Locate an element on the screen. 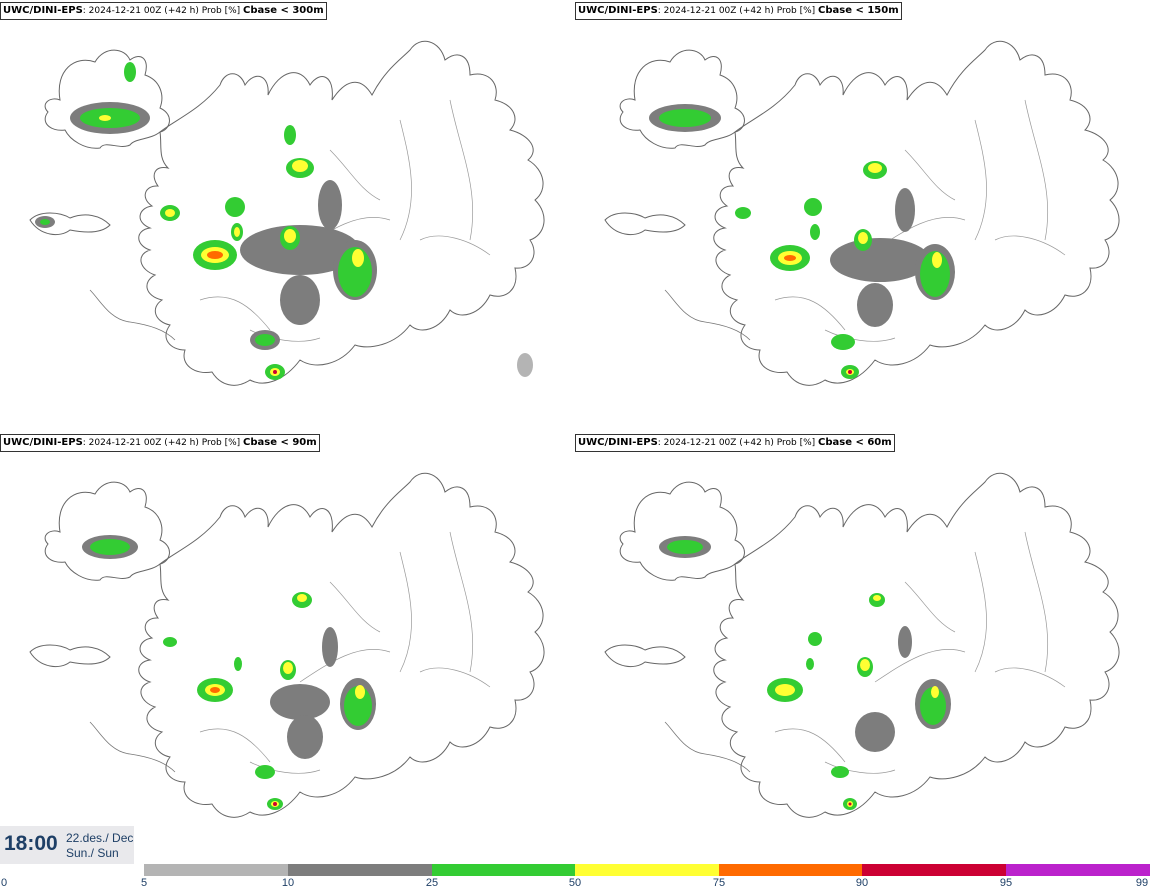 The width and height of the screenshot is (1150, 891). threshold-label: Cbase < 150m is located at coordinates (858, 10).